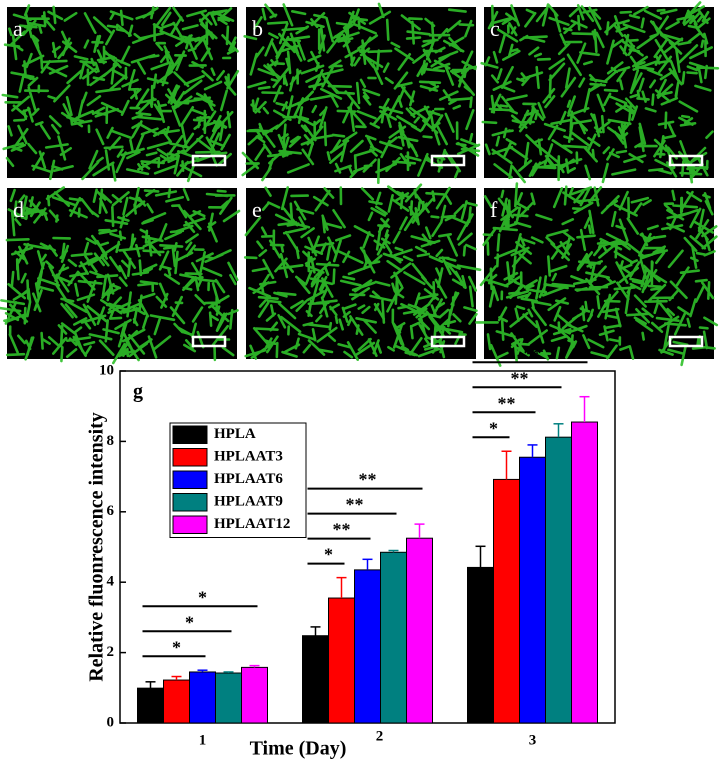 The height and width of the screenshot is (775, 721). I want to click on legend-label: HPLAAT12, so click(252, 524).